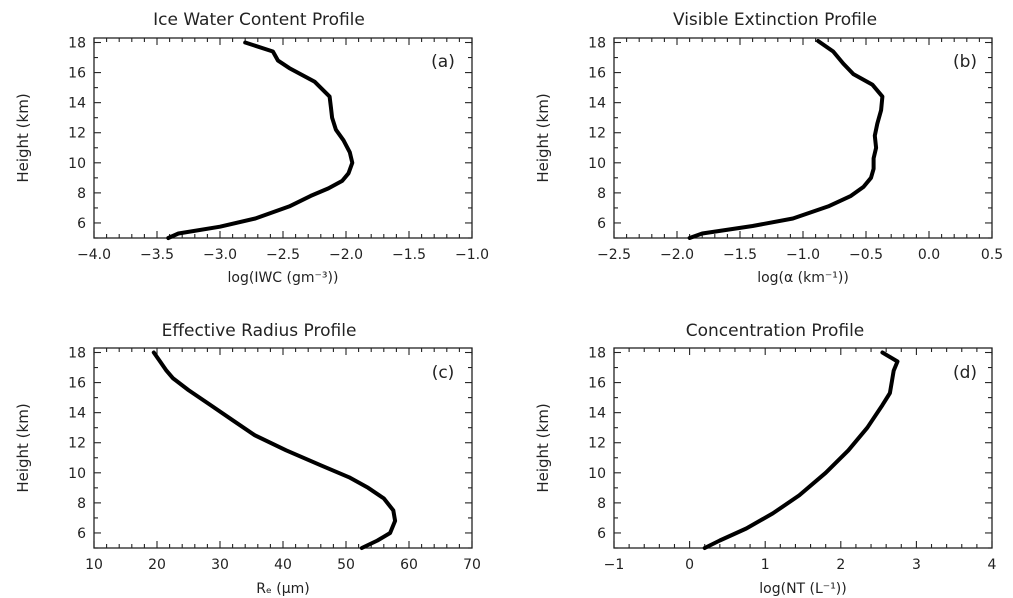 This screenshot has height=598, width=1013. Describe the element at coordinates (259, 331) in the screenshot. I see `panel-title: Effective Radius Profile` at that location.